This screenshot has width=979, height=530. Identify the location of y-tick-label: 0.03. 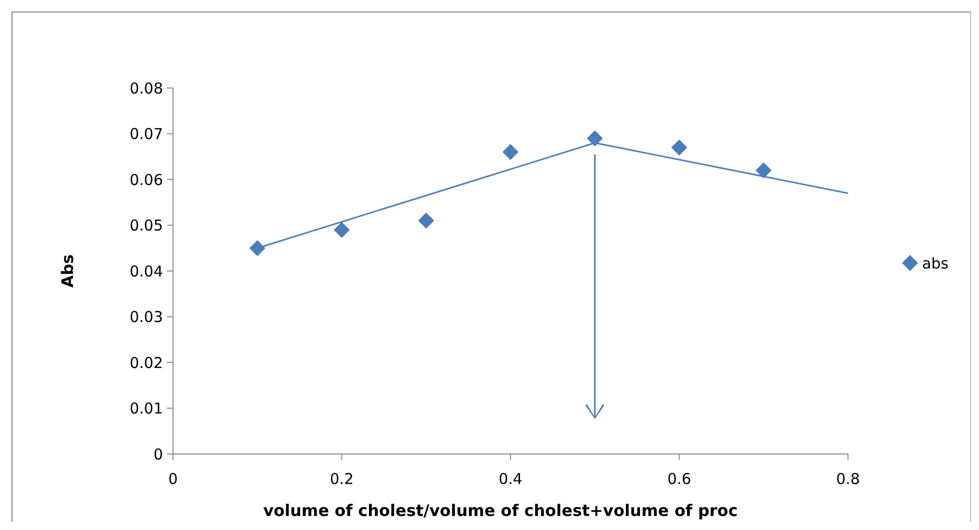
(146, 317).